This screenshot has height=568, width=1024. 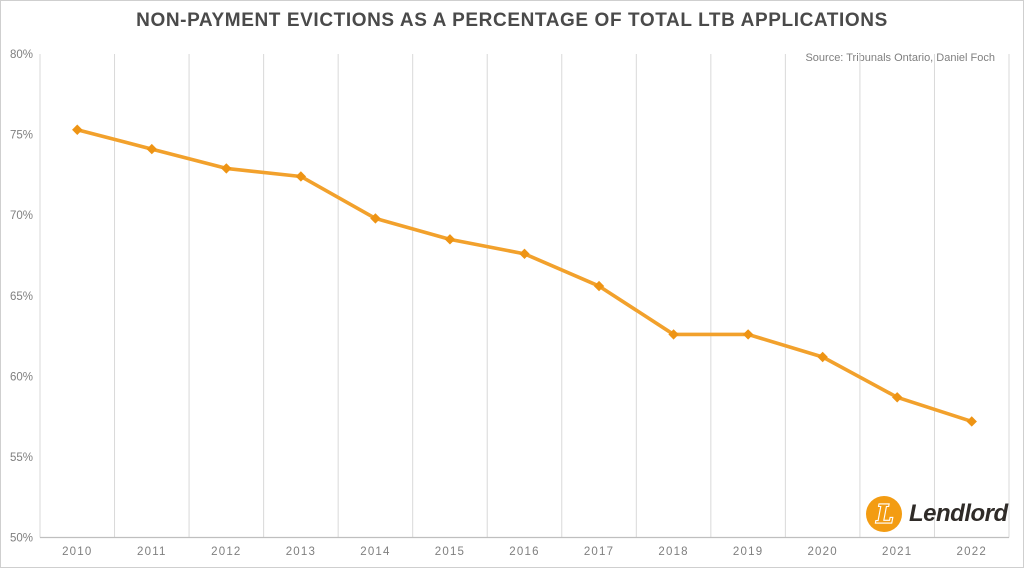 I want to click on lendlord-circle-l-icon: L, so click(x=884, y=514).